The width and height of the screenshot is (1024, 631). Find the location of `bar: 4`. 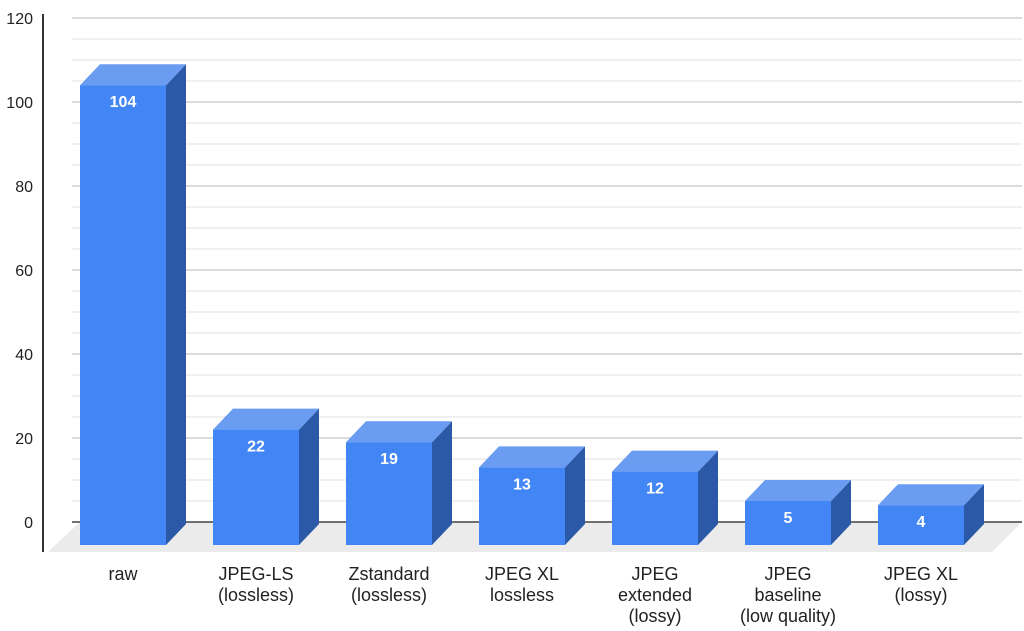

bar: 4 is located at coordinates (931, 514).